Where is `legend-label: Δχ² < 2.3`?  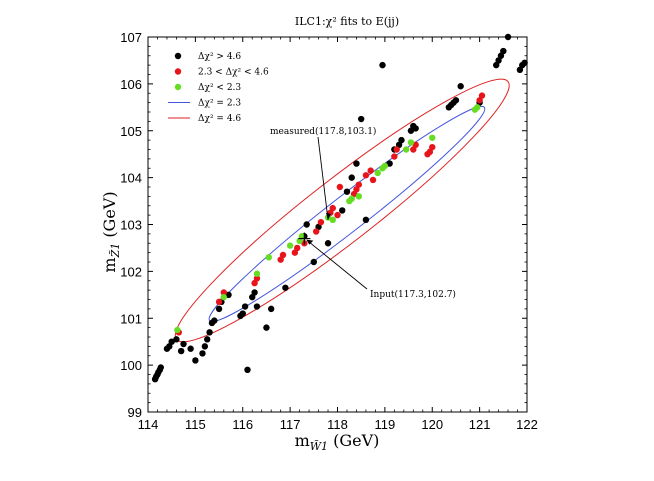
legend-label: Δχ² < 2.3 is located at coordinates (219, 88).